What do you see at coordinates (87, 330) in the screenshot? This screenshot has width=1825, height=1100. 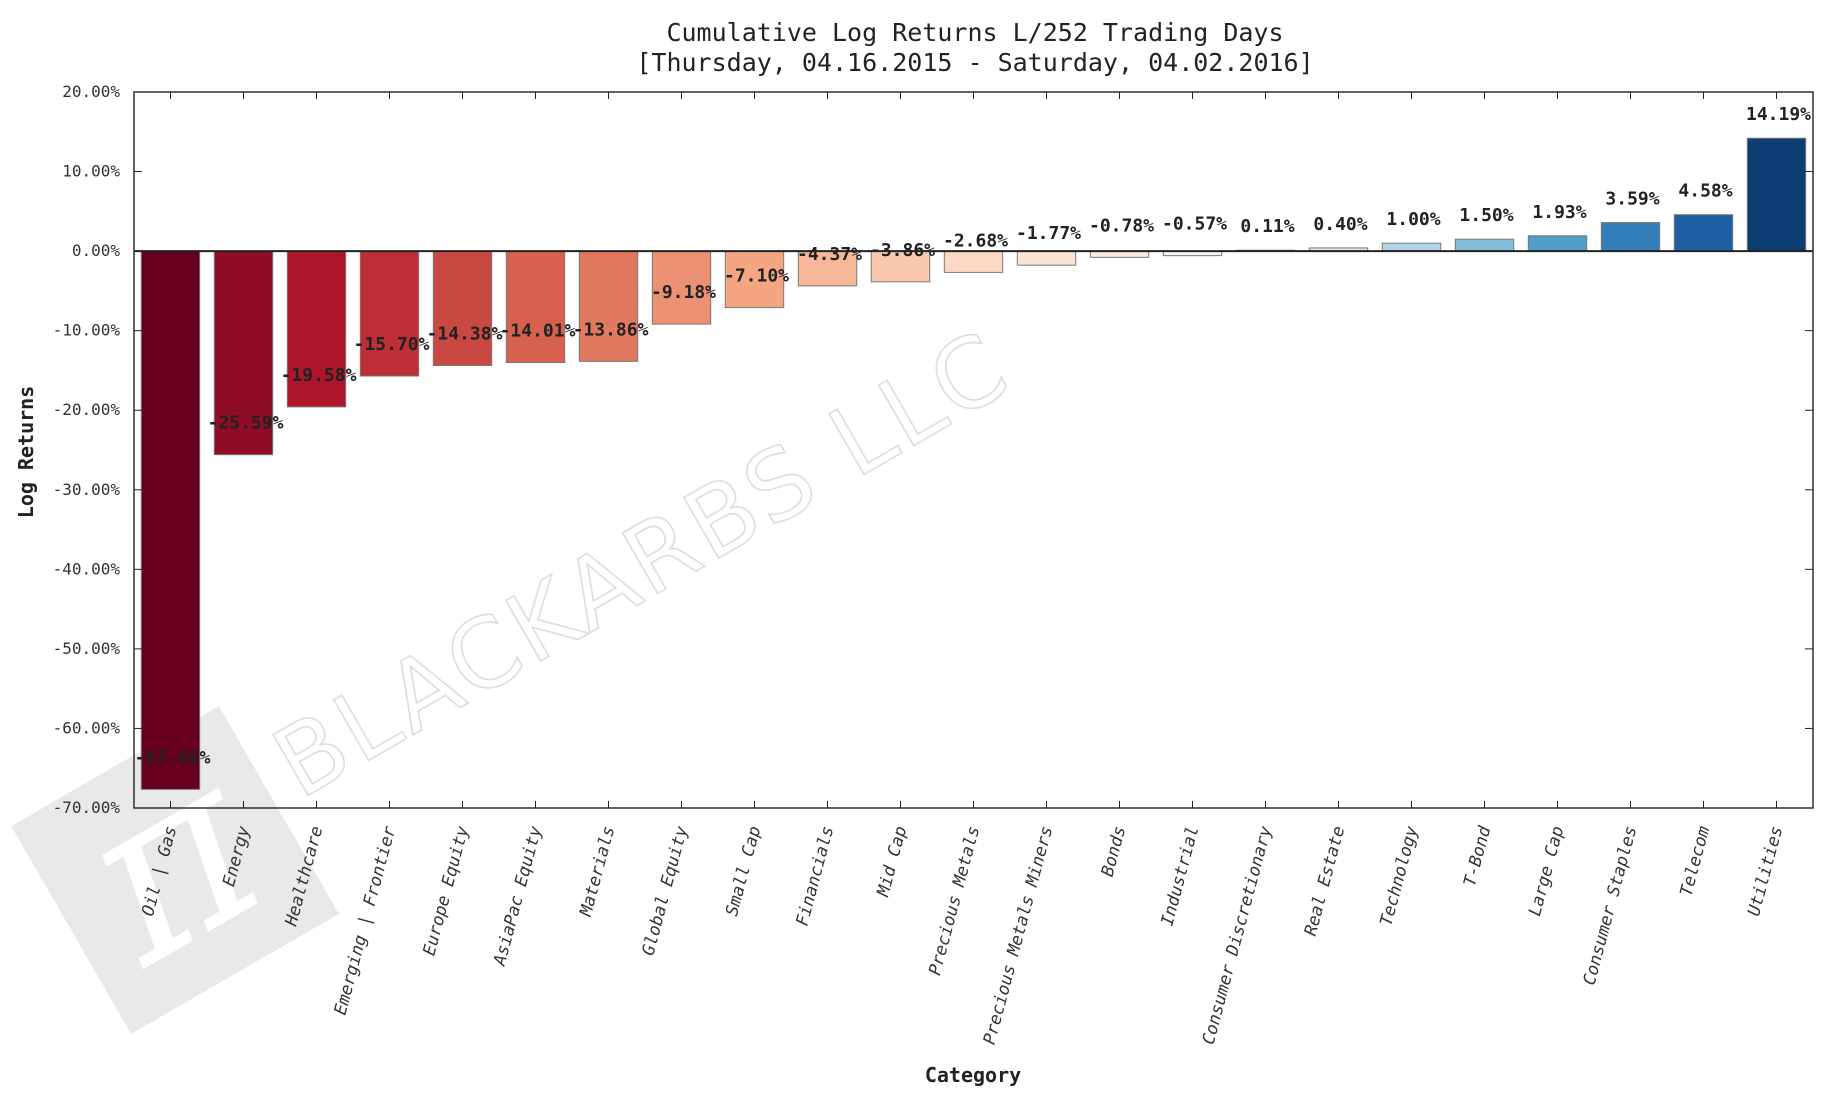 I see `y-tick-label: -10.00%` at bounding box center [87, 330].